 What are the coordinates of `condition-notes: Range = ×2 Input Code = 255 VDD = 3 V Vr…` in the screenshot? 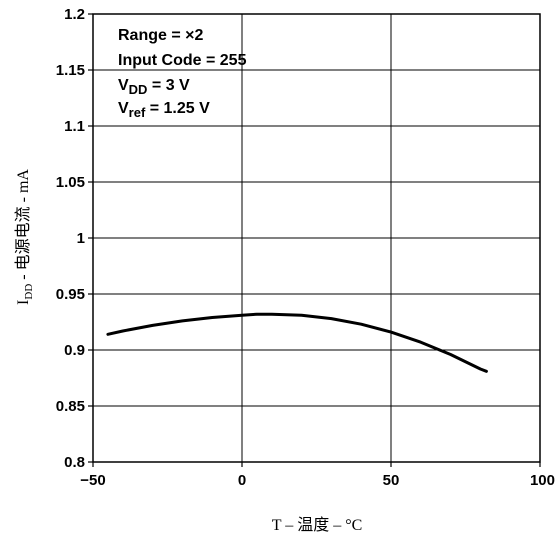 It's located at (182, 73).